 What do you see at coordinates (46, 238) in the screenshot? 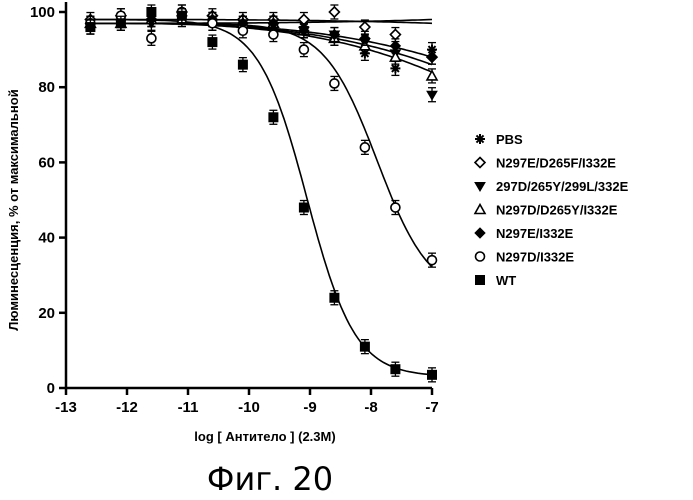
I see `y-tick-label: 40` at bounding box center [46, 238].